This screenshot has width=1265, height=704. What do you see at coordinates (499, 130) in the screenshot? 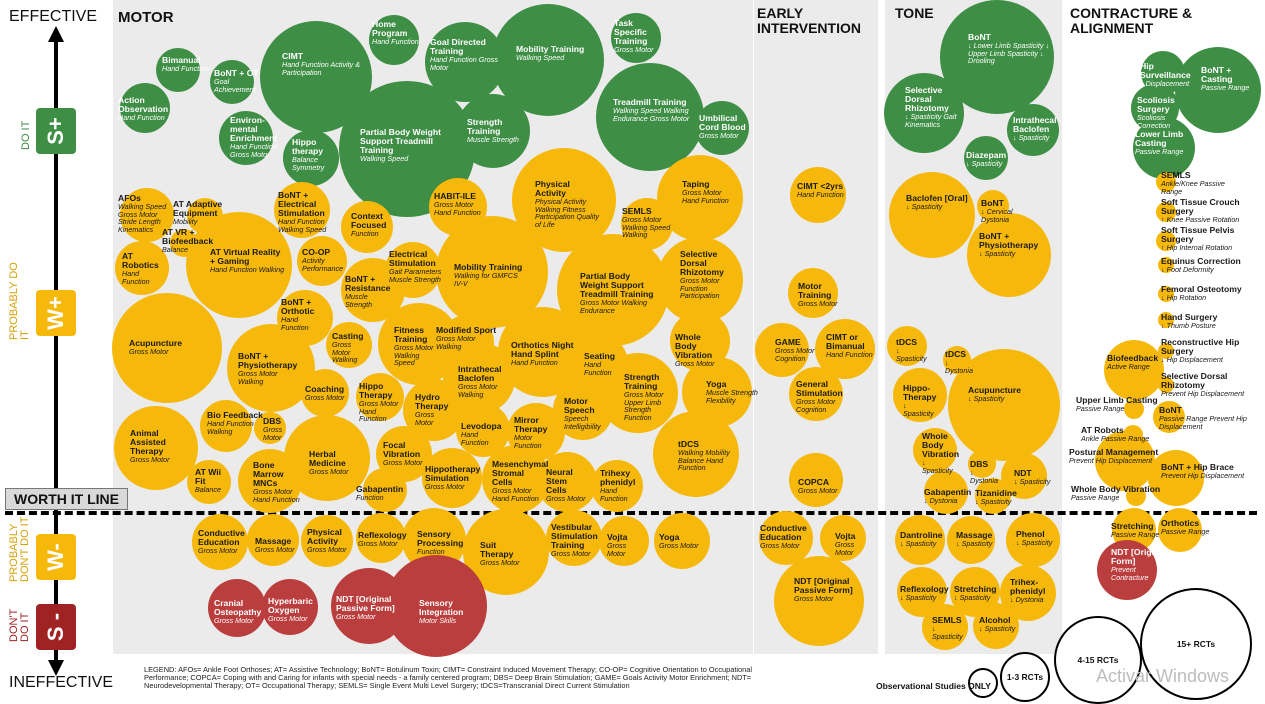
I see `intervention-label: Strength Training Muscle Strength` at bounding box center [499, 130].